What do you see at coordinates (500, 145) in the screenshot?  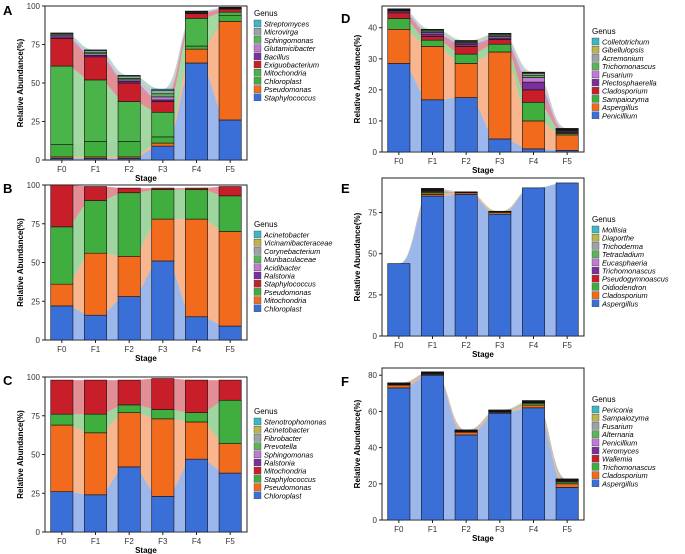 I see `bar-segment-penicillium` at bounding box center [500, 145].